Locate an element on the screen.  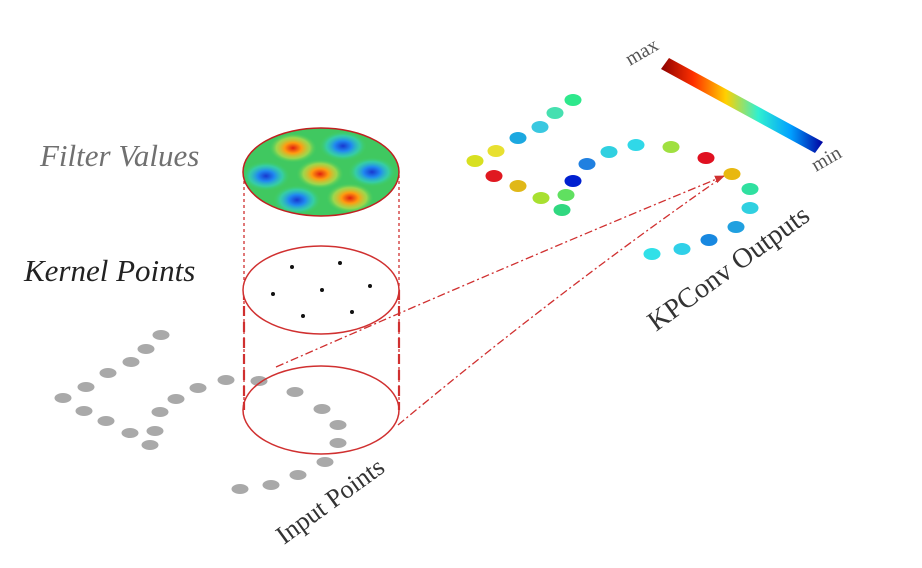
filter-values-disc is located at coordinates (321, 172).